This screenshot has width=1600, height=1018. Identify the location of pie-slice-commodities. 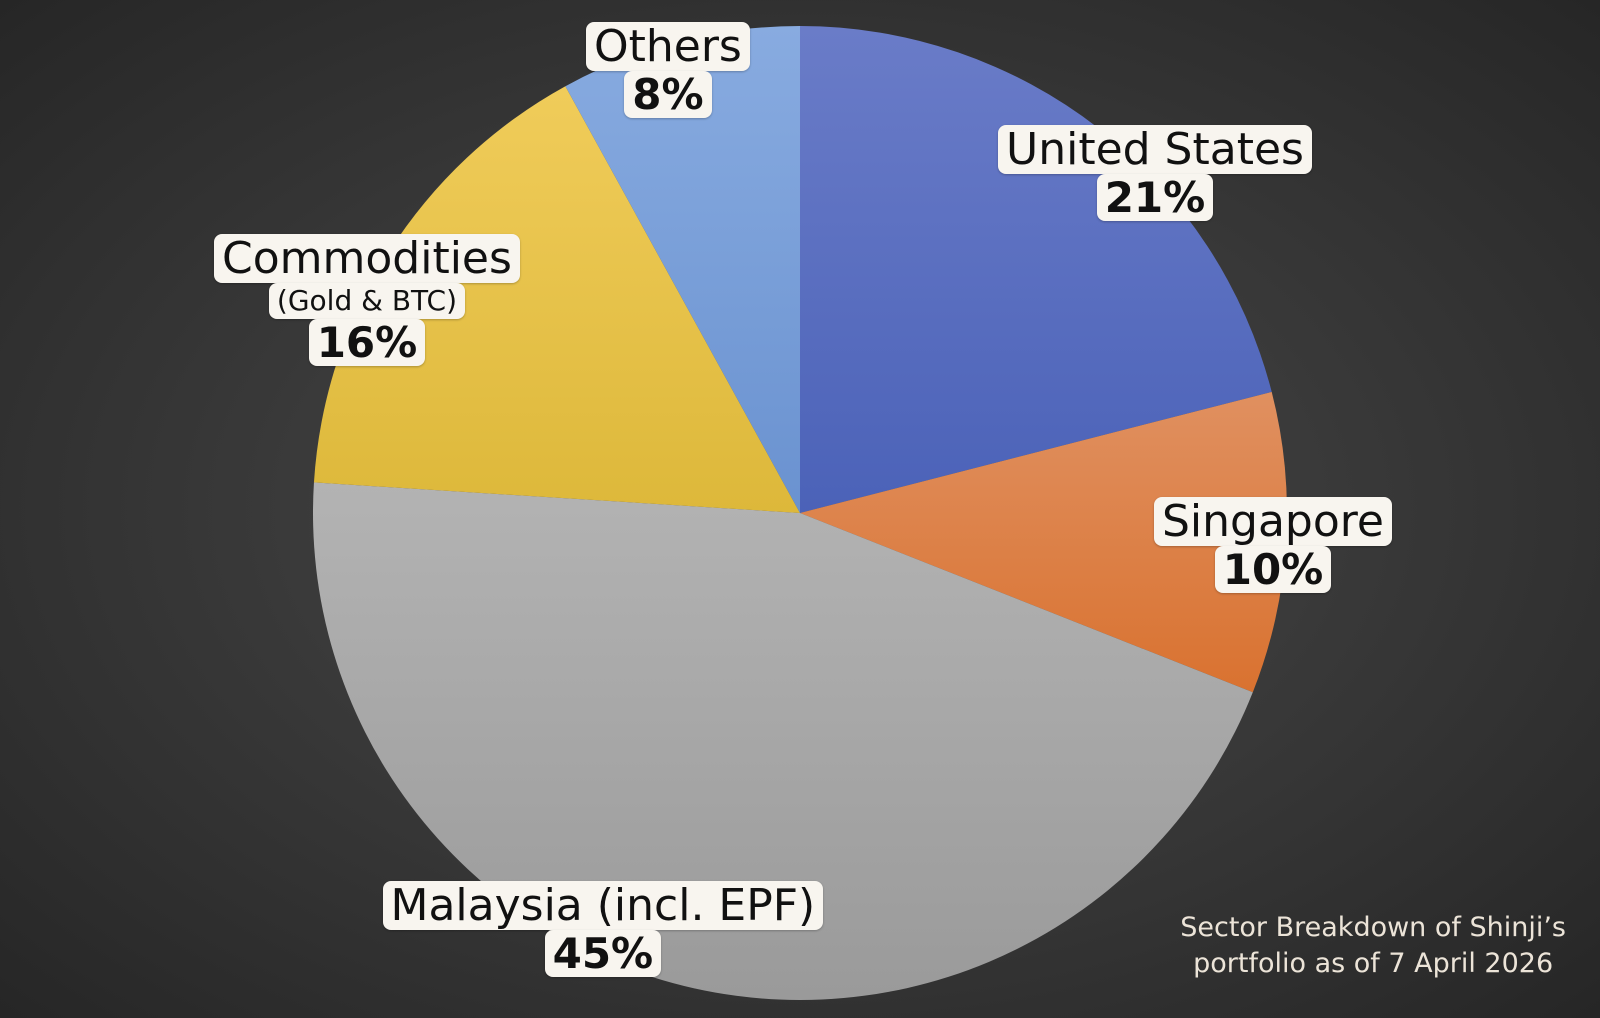
(556, 300).